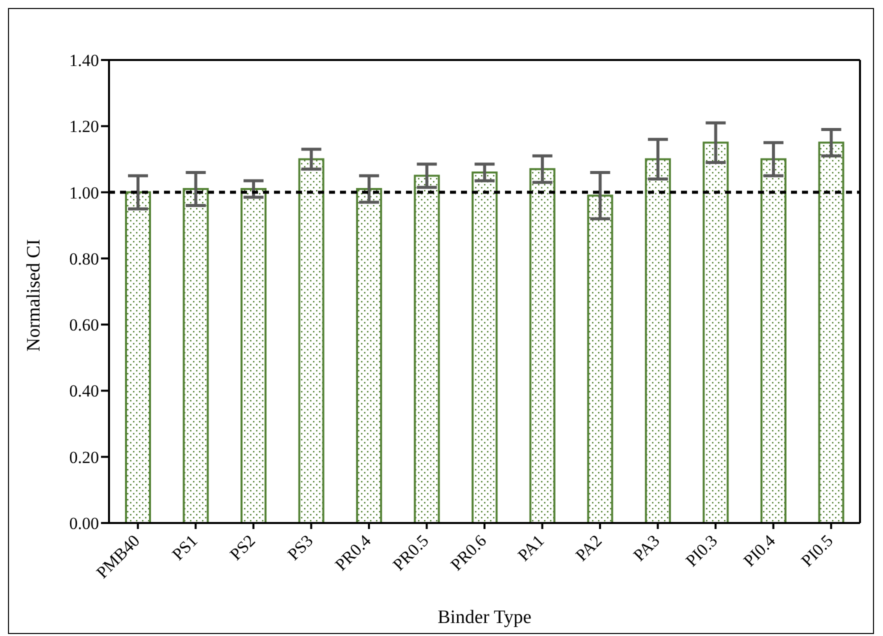 The height and width of the screenshot is (636, 883). I want to click on x-axis-title: Binder Type, so click(485, 617).